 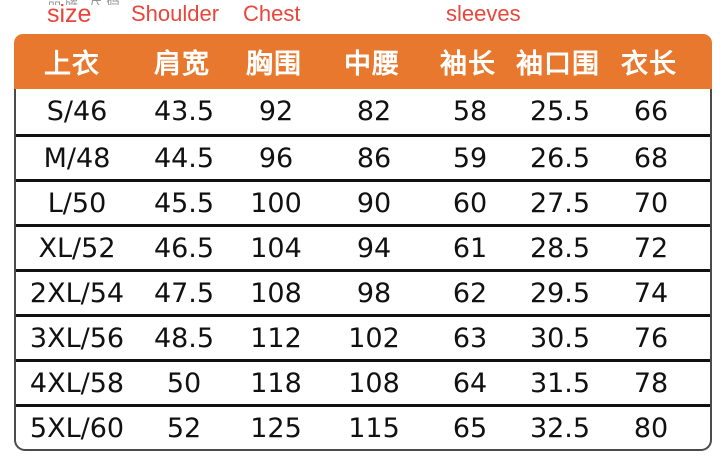 What do you see at coordinates (651, 293) in the screenshot?
I see `cell-measurement: 74` at bounding box center [651, 293].